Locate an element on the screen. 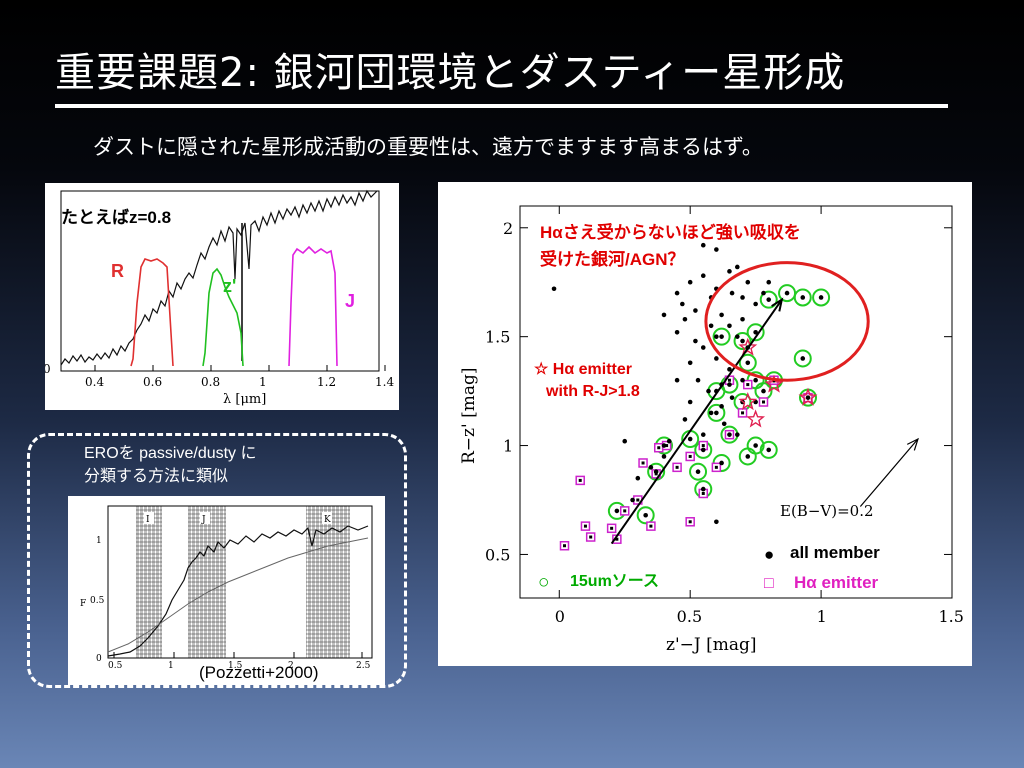  filter-label-z: z' is located at coordinates (229, 286).